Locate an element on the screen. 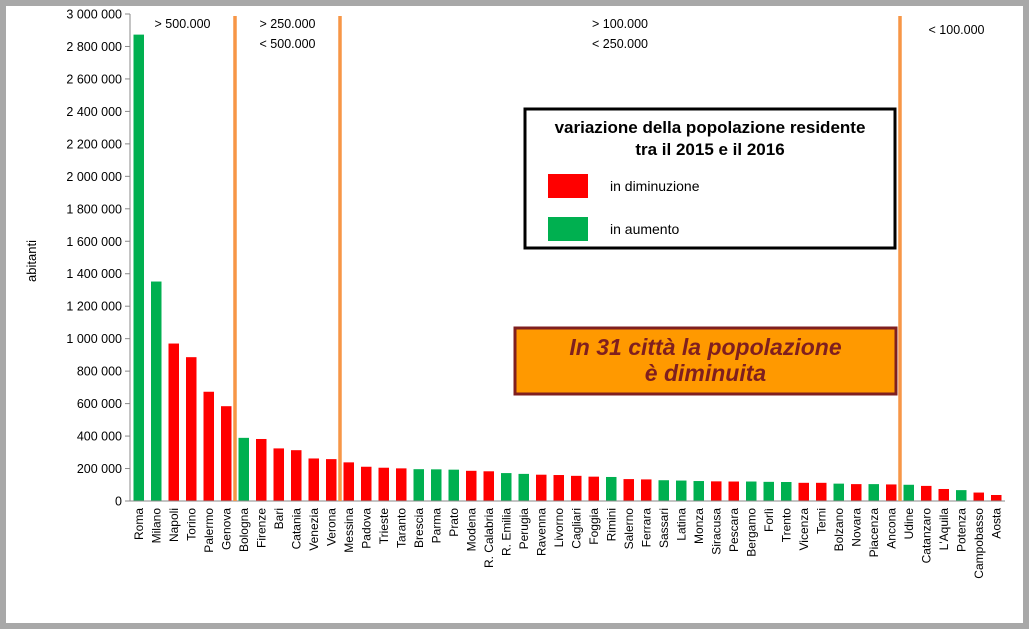  x-tick-label: Catania is located at coordinates (296, 529).